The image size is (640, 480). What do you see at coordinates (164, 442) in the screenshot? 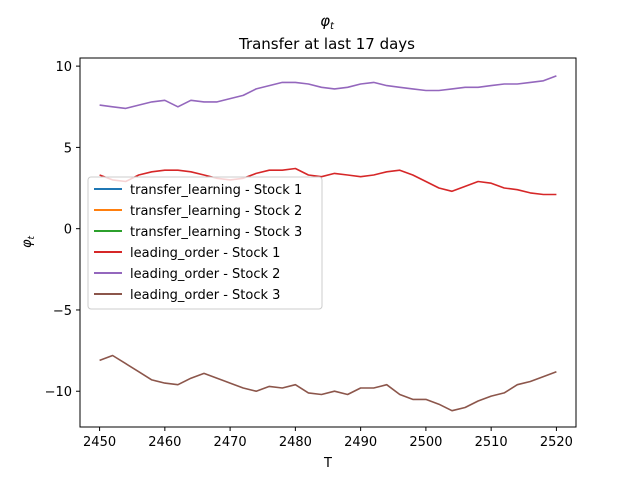
I see `x-tick-label: 2460` at bounding box center [164, 442].